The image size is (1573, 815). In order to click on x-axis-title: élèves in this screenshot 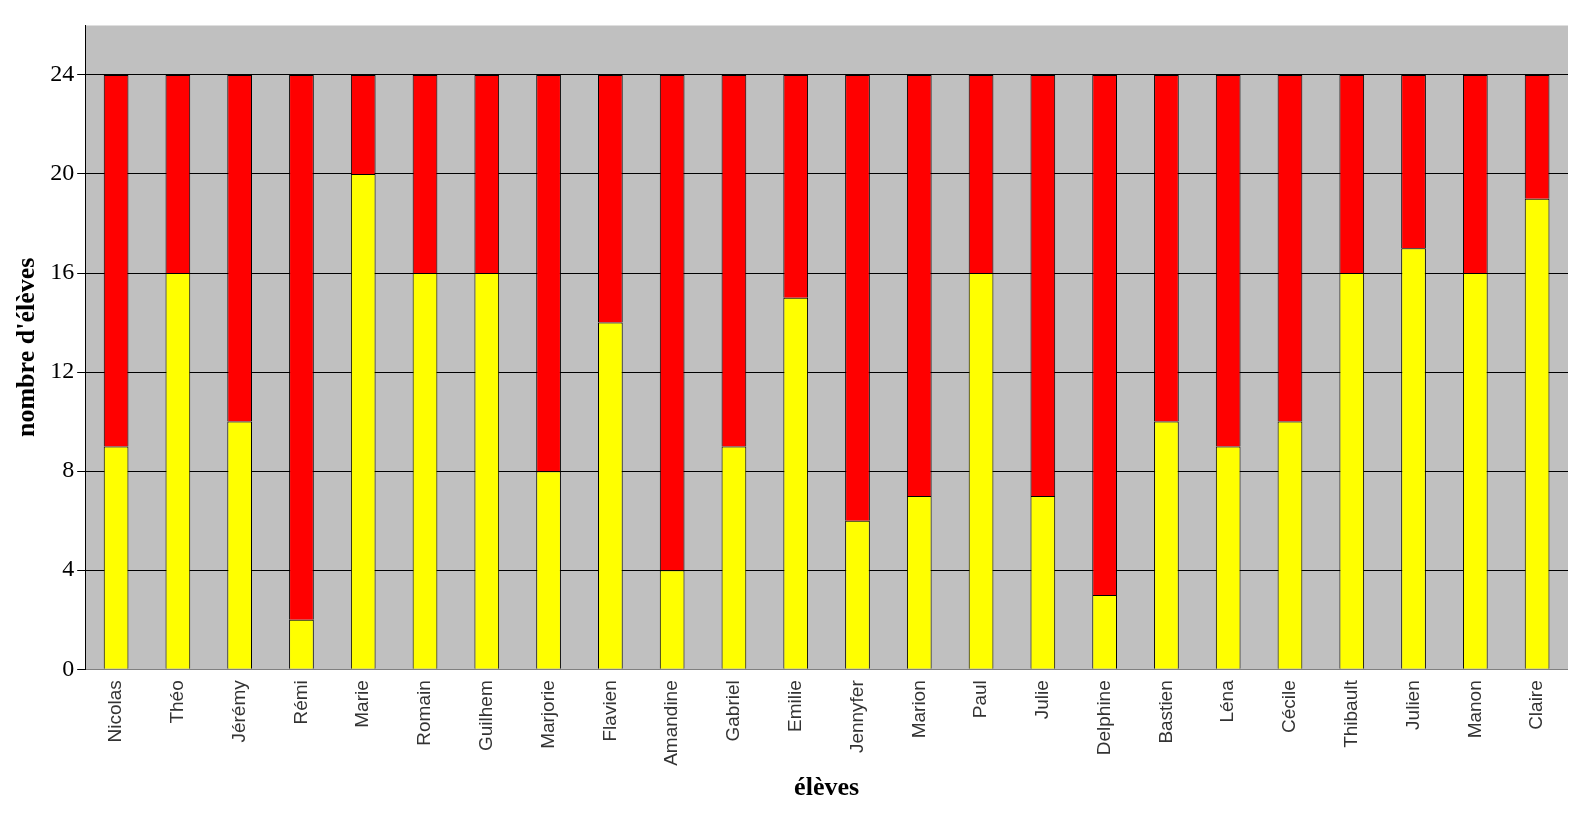, I will do `click(827, 787)`.